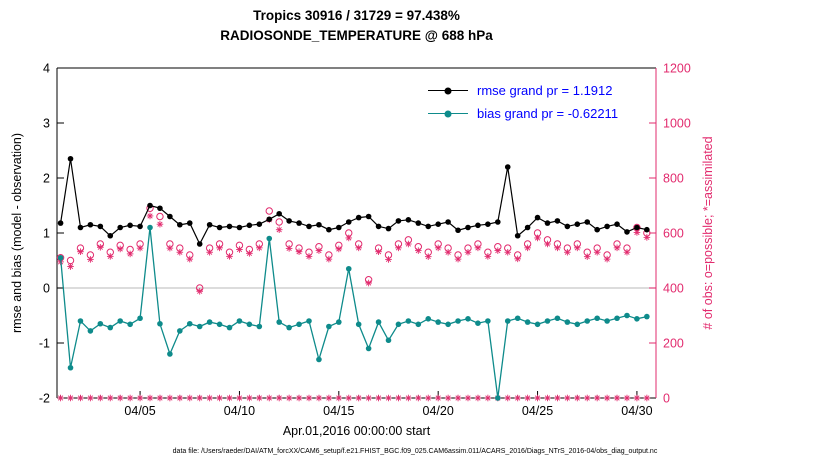 This screenshot has height=470, width=830. Describe the element at coordinates (545, 90) in the screenshot. I see `legend-label-rmse: rmse grand pr = 1.1912` at that location.